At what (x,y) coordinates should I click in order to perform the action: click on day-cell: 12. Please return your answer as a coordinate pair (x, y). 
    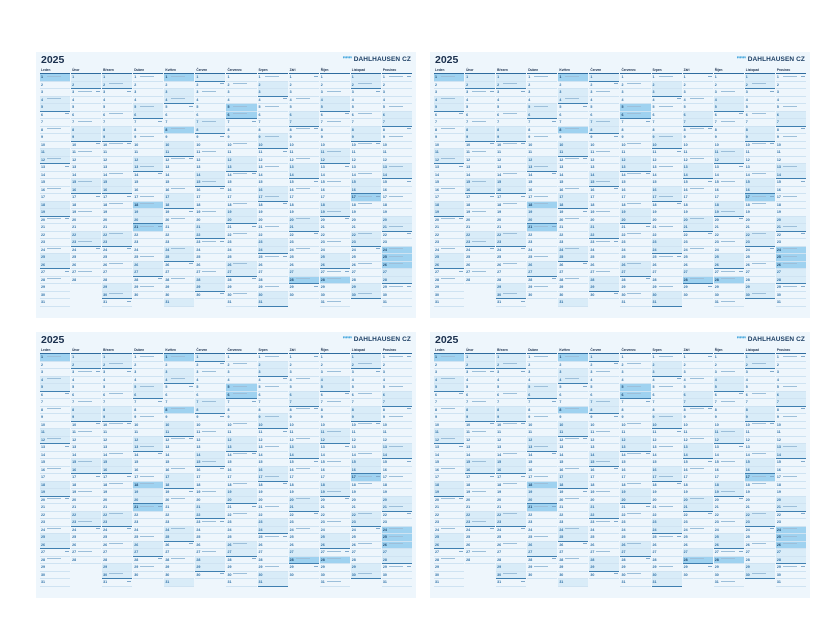
    Looking at the image, I should click on (759, 160).